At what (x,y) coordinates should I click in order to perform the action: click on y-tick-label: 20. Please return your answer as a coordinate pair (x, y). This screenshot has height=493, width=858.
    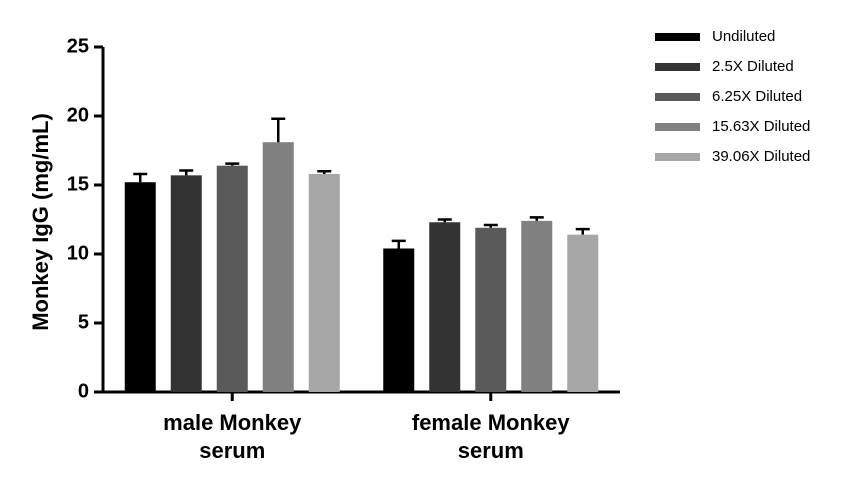
    Looking at the image, I should click on (78, 115).